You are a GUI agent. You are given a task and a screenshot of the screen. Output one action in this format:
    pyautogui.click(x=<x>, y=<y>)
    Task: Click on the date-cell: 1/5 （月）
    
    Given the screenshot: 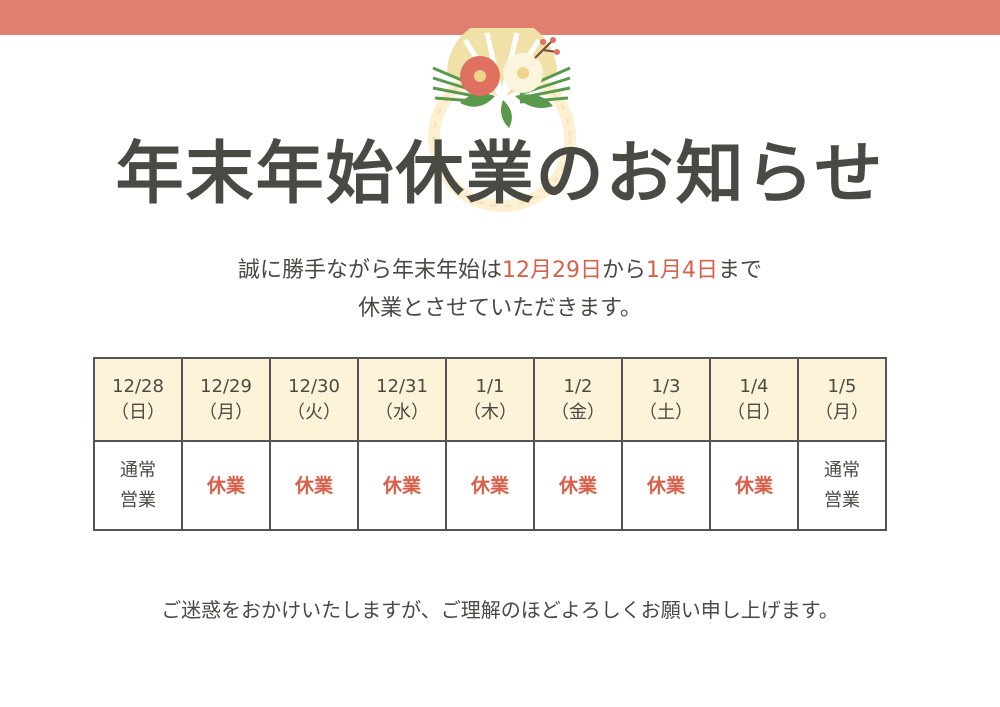 What is the action you would take?
    pyautogui.click(x=842, y=399)
    